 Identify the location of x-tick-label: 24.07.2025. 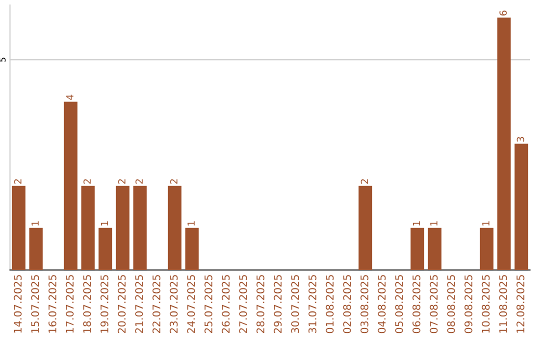
(191, 304).